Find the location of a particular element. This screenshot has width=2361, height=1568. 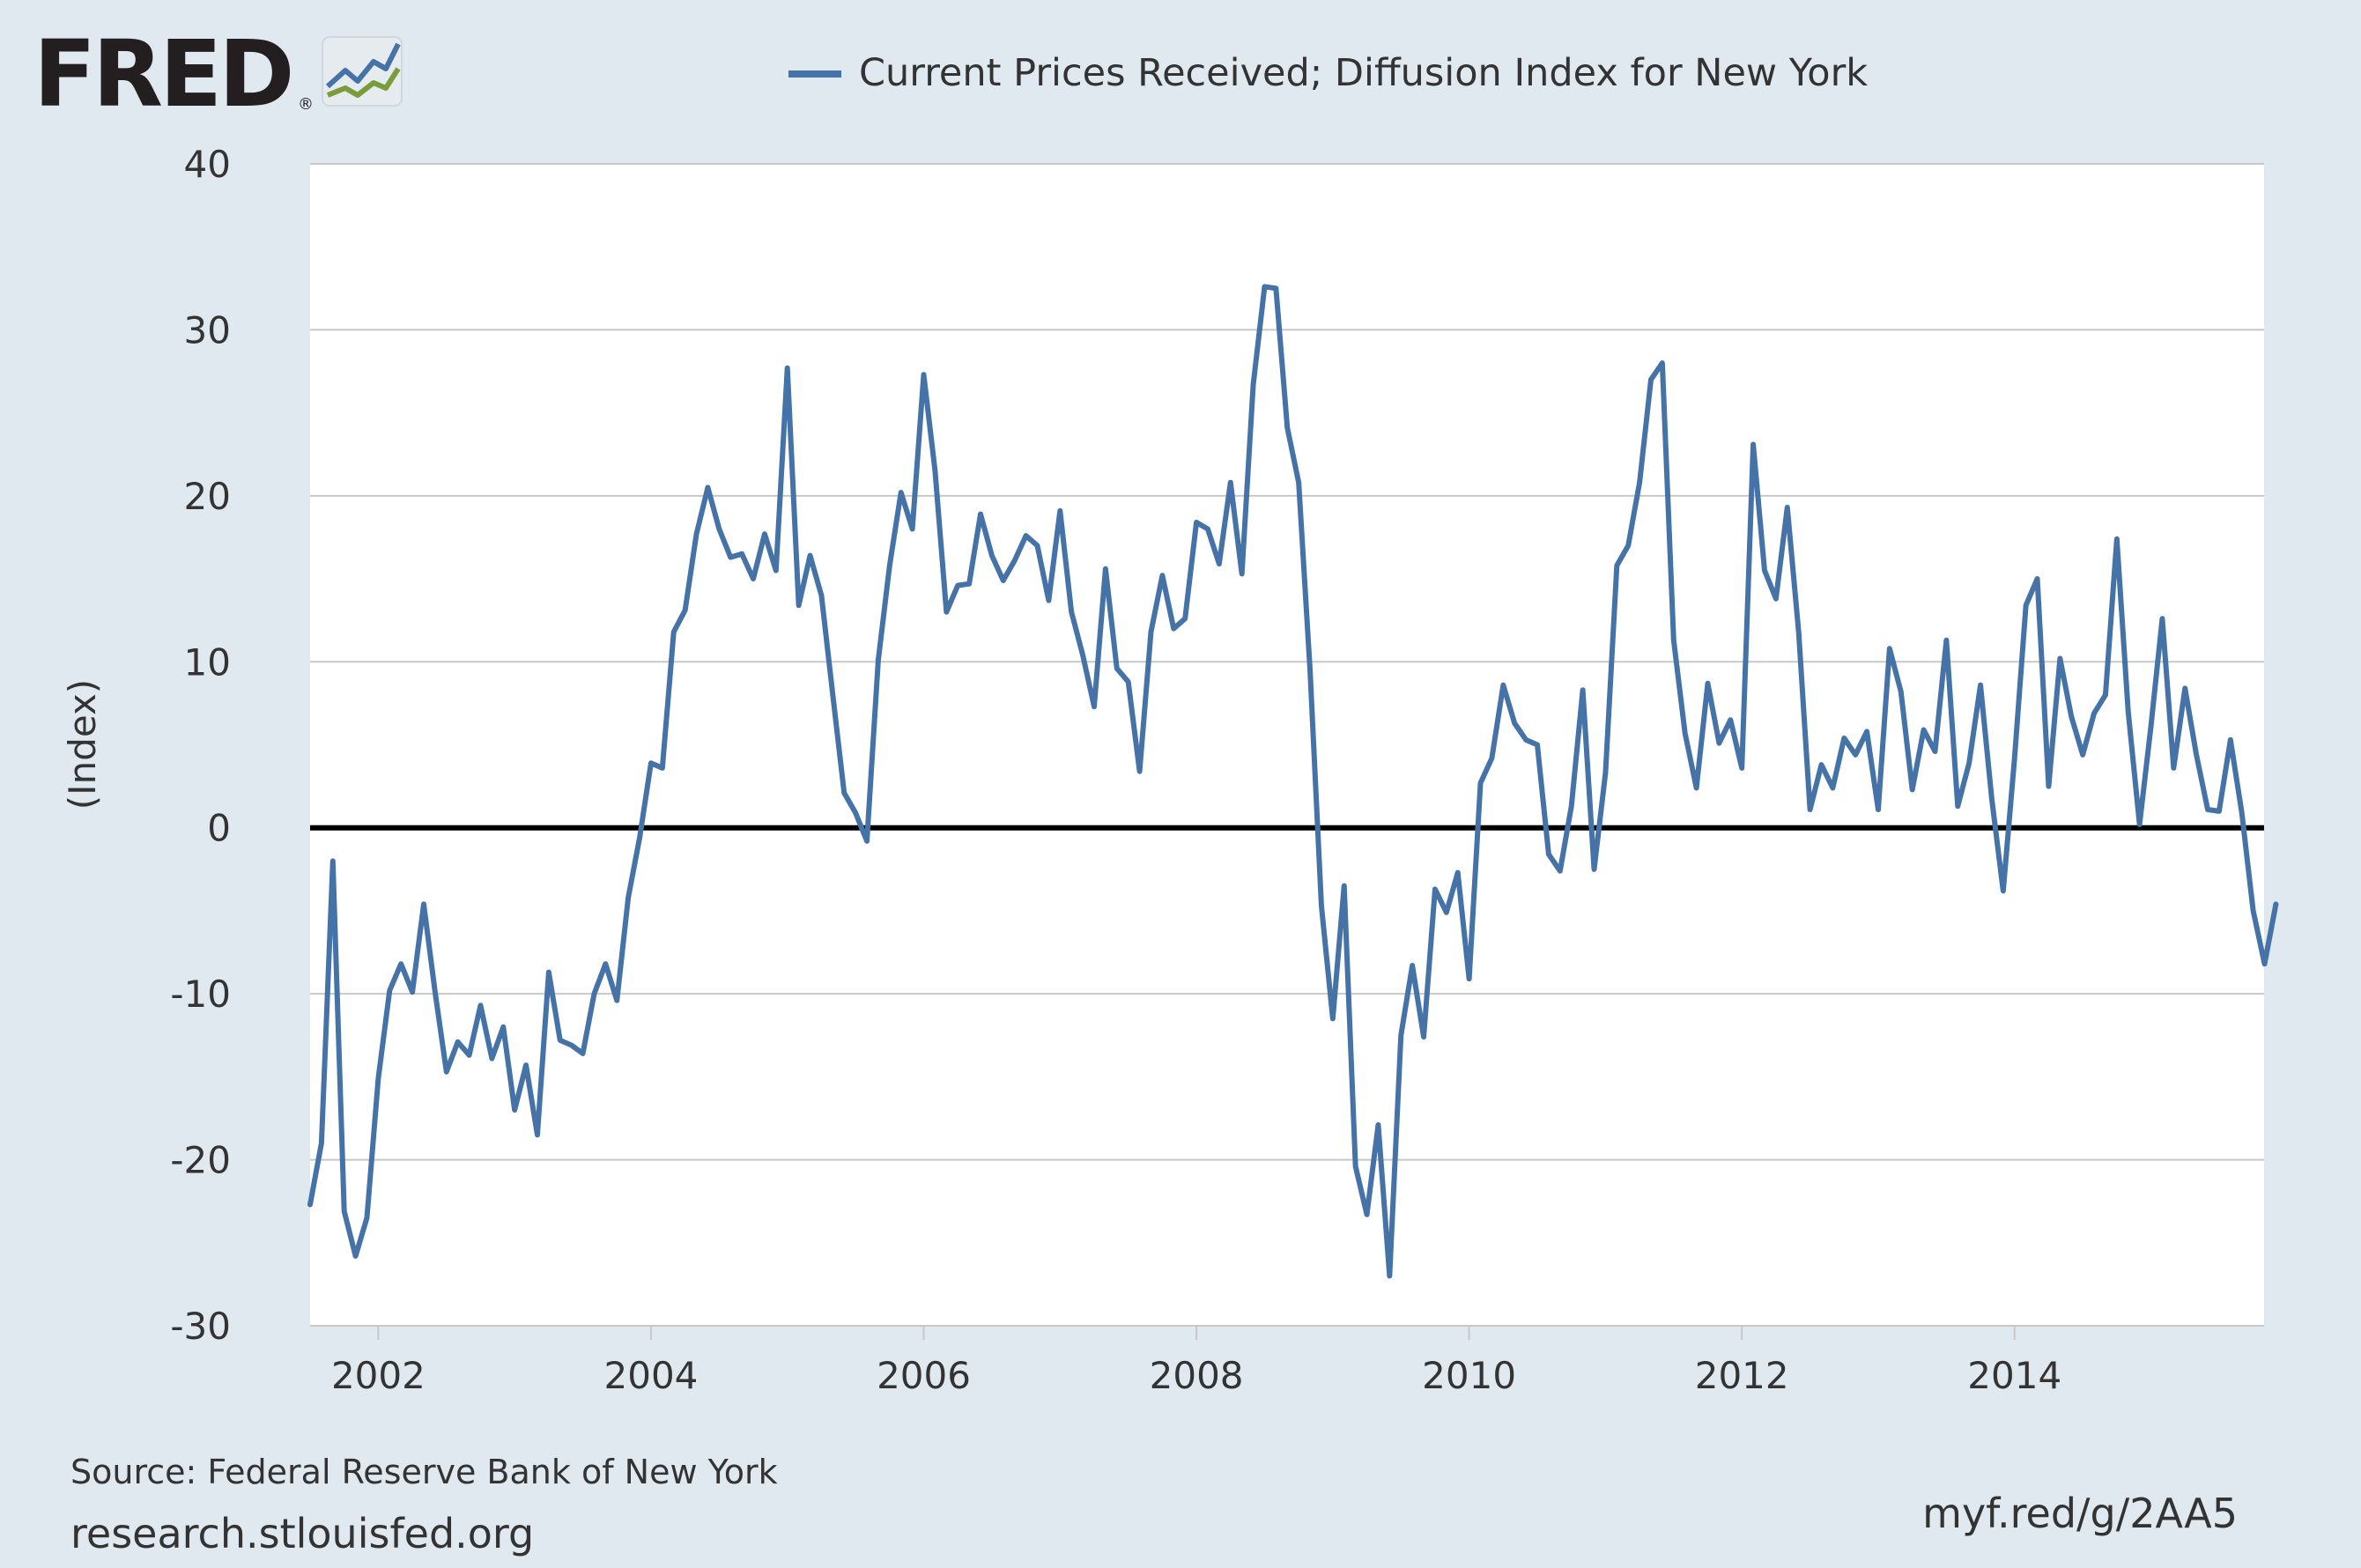

x-tick-label-2014: 2014 is located at coordinates (2014, 1375).